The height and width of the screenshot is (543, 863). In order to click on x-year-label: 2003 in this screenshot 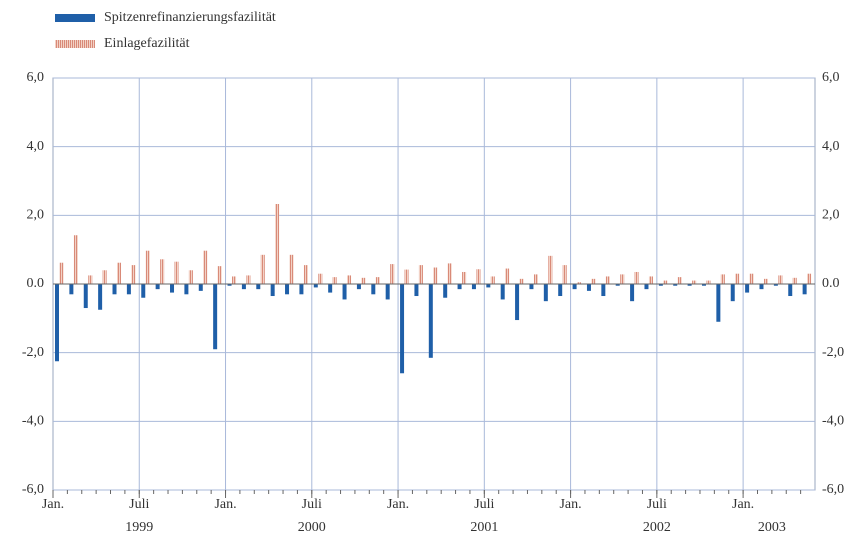, I will do `click(772, 527)`.